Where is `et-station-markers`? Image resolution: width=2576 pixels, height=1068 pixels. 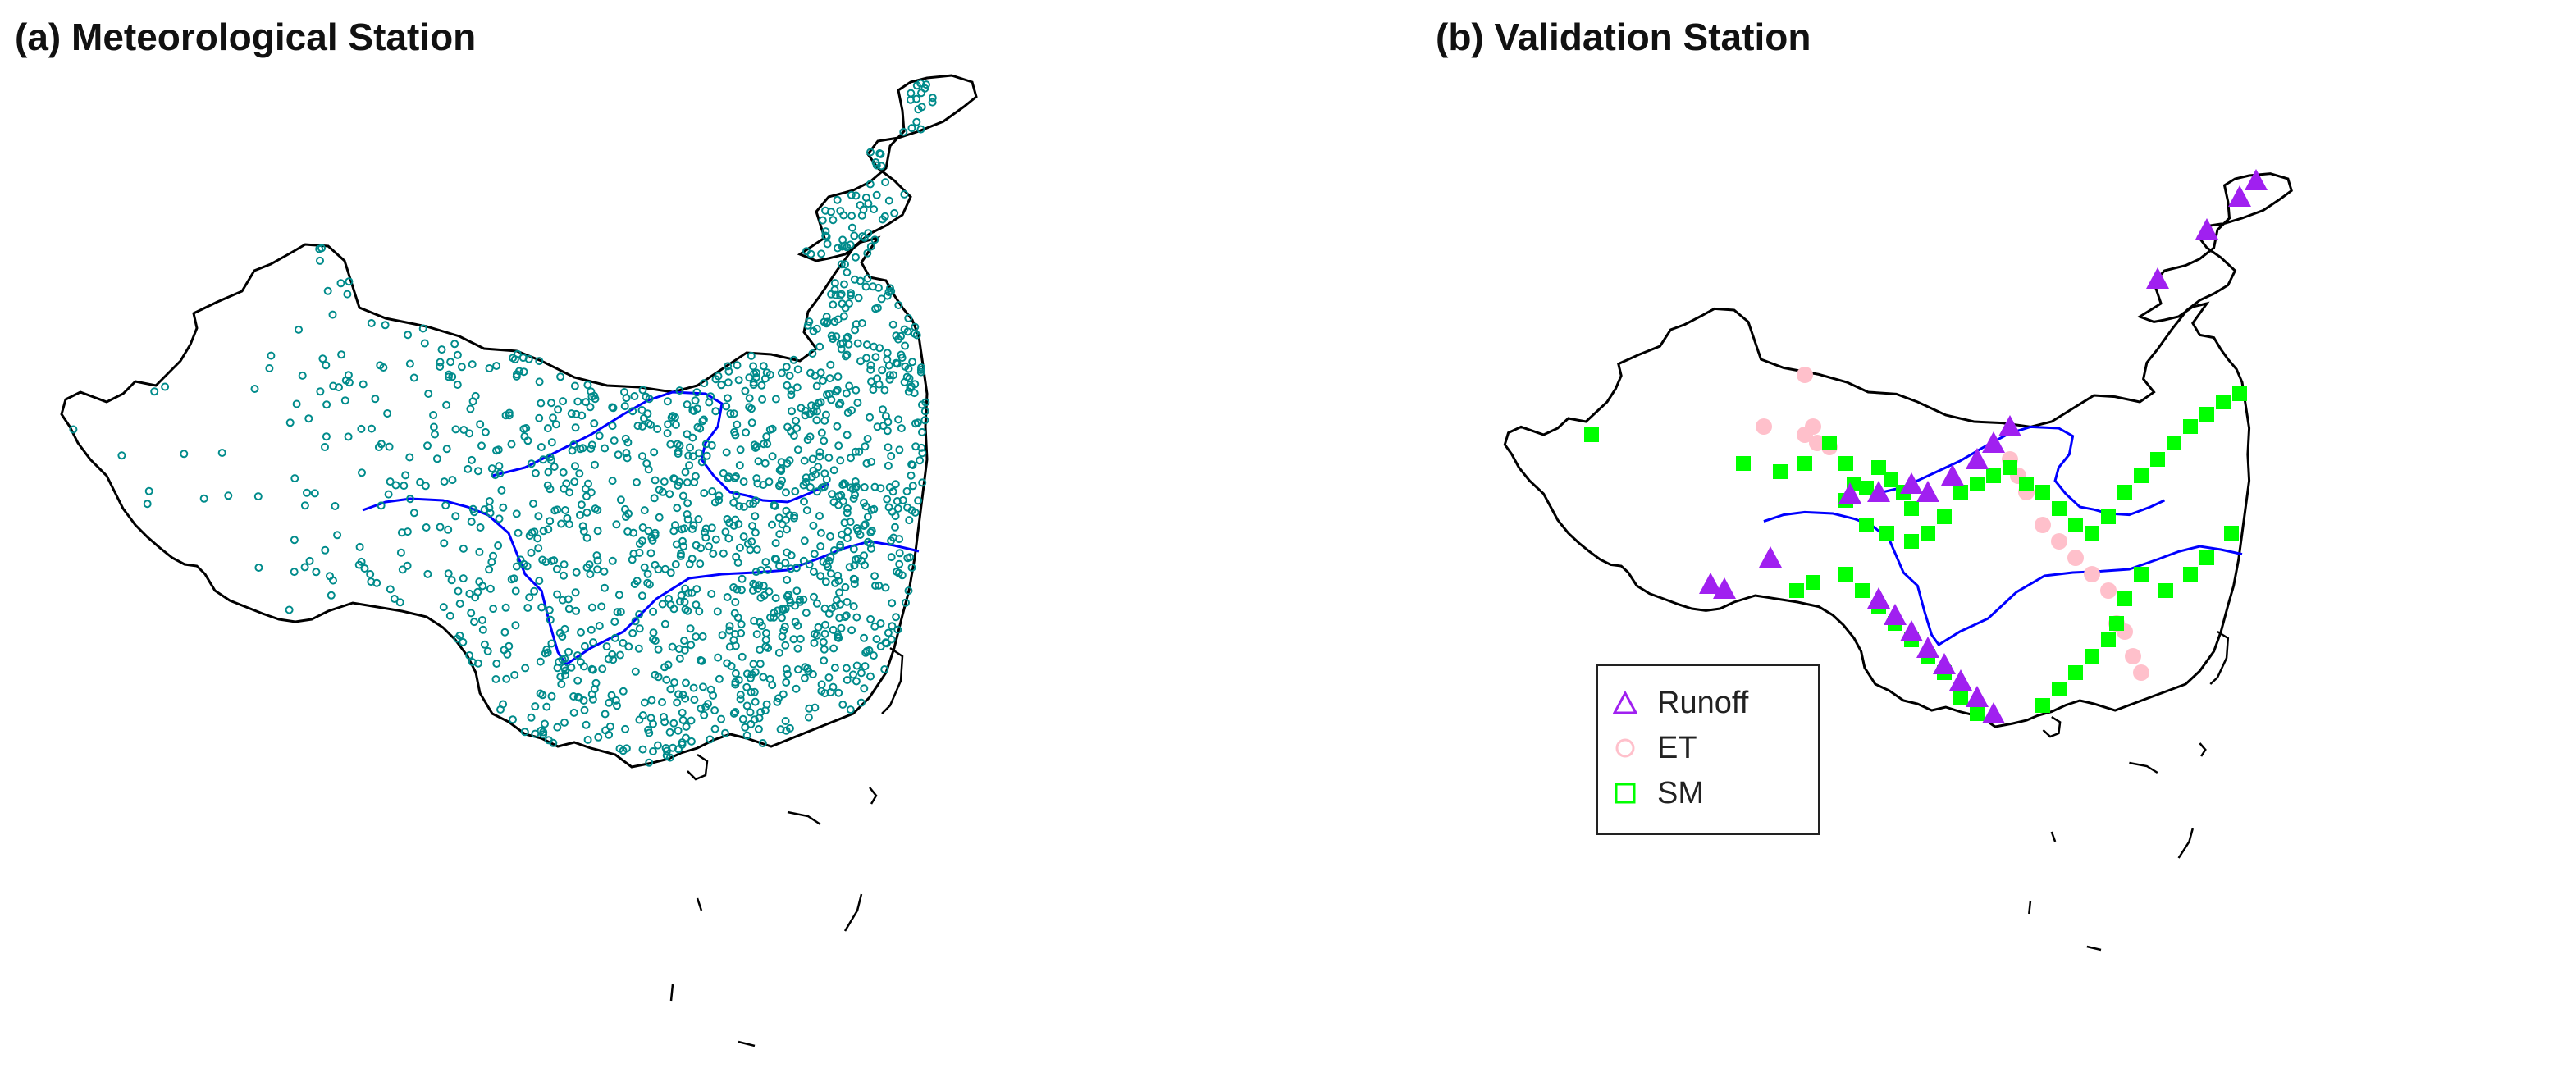
et-station-markers is located at coordinates (1952, 524).